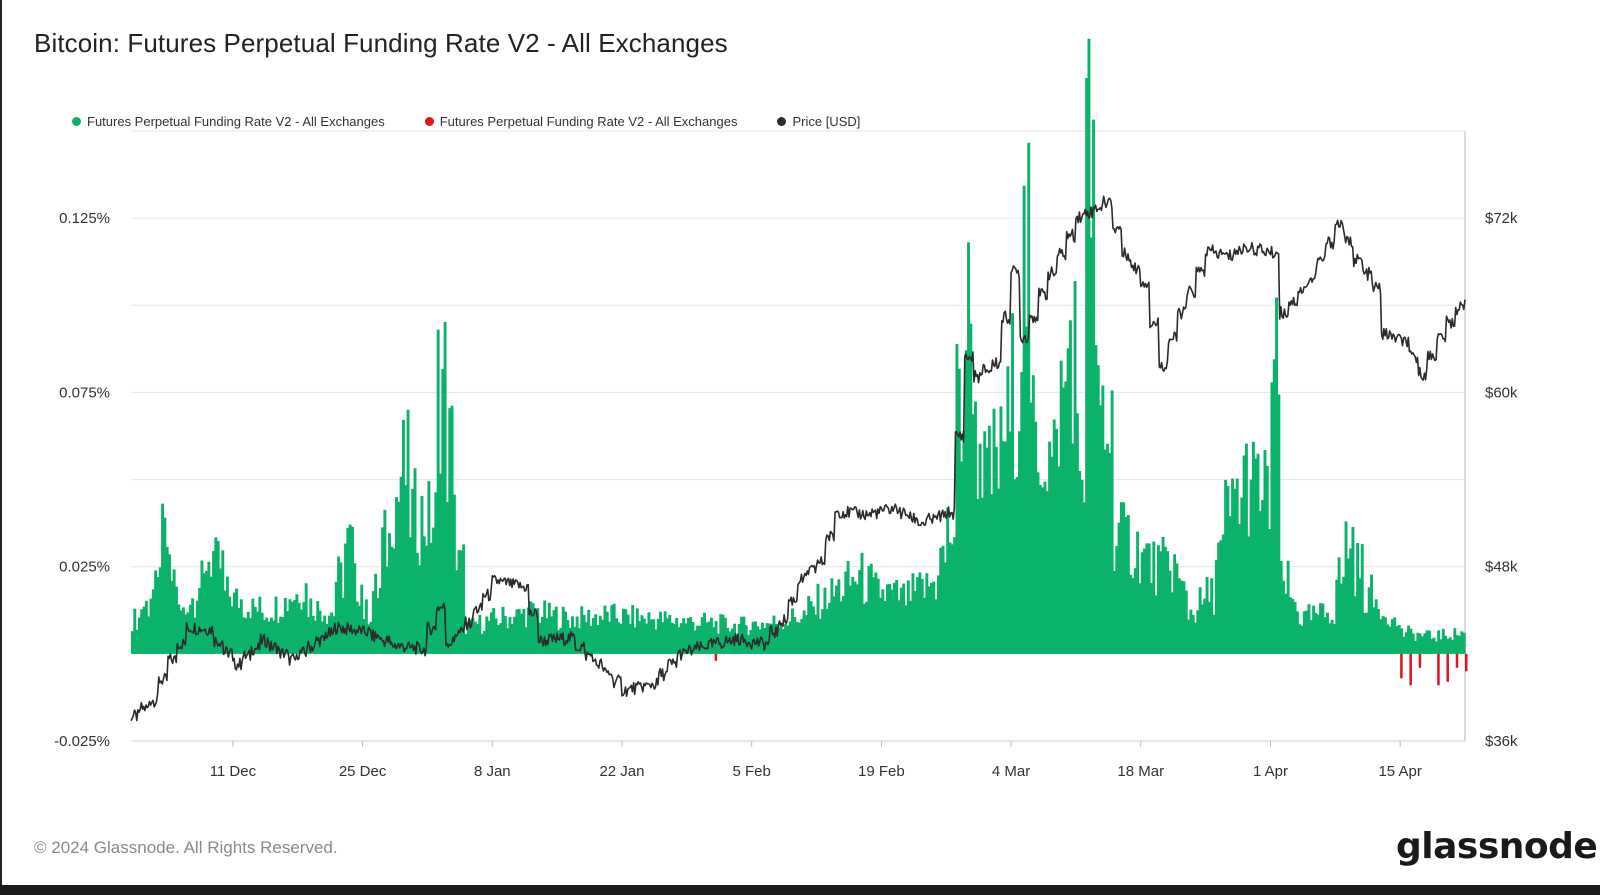 The image size is (1600, 895). What do you see at coordinates (818, 121) in the screenshot?
I see `legend-item-price: Price [USD]` at bounding box center [818, 121].